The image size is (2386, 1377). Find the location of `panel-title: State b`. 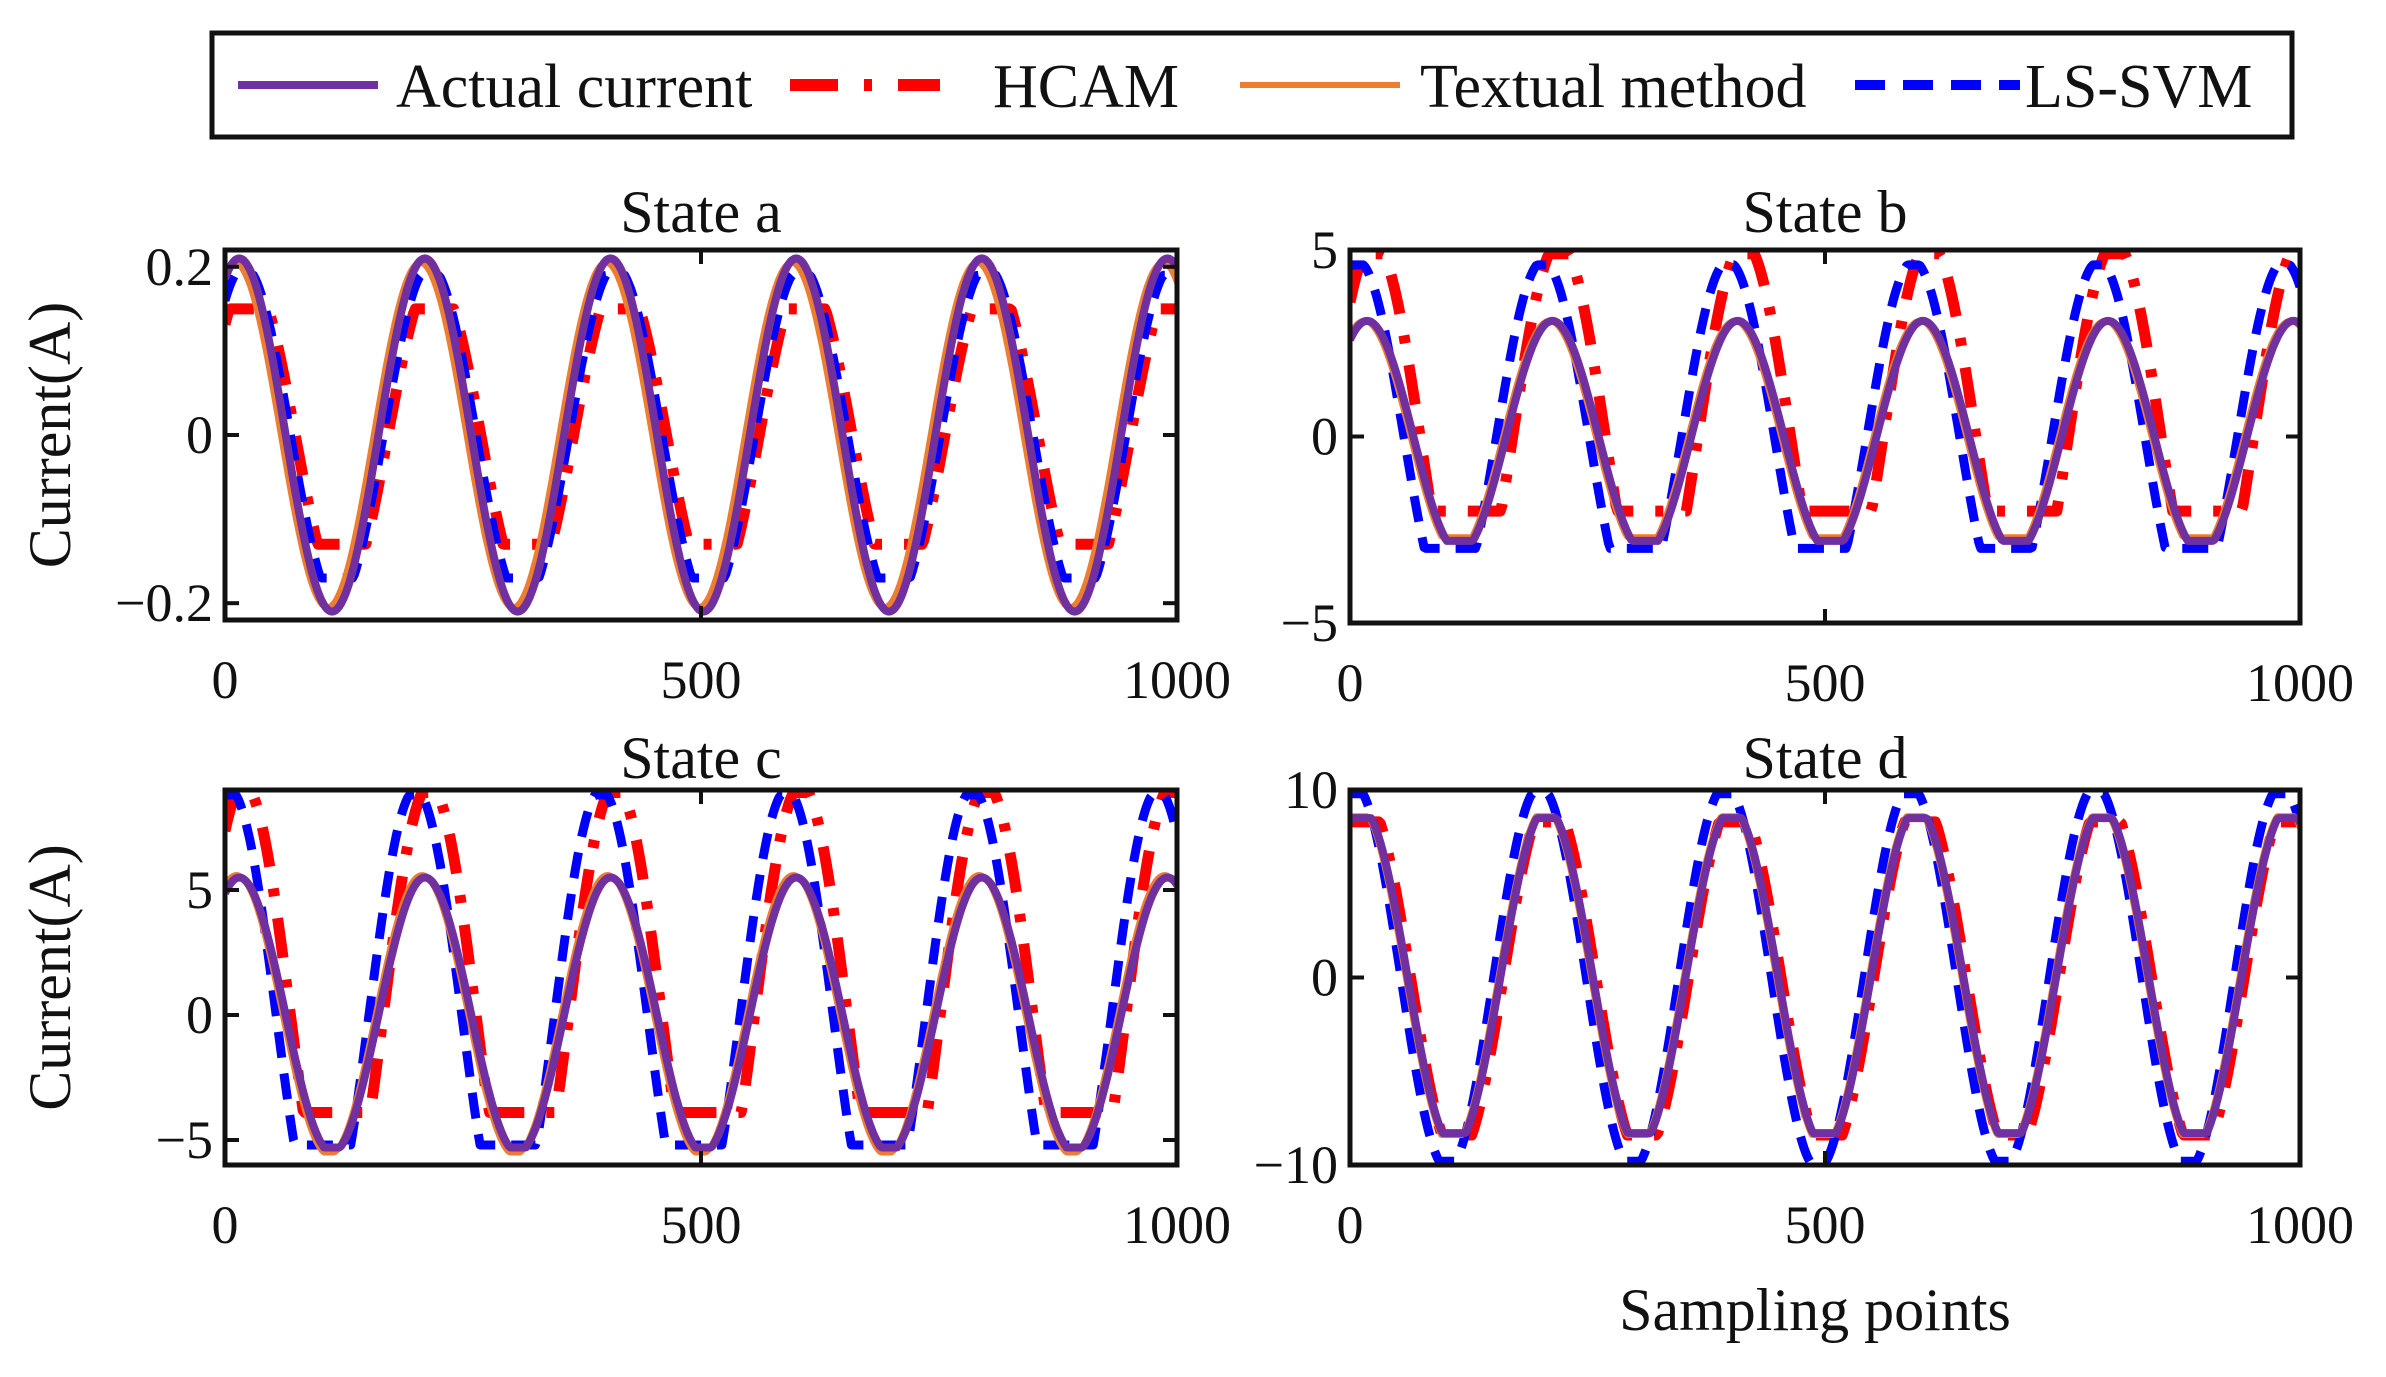

panel-title: State b is located at coordinates (1825, 212).